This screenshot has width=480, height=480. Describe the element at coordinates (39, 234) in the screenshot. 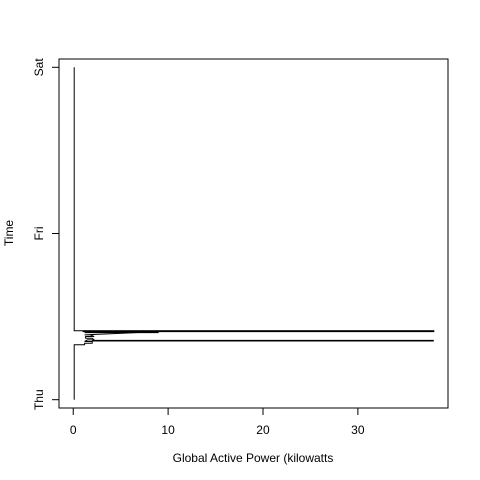

I see `y-tick-label: Fri` at that location.